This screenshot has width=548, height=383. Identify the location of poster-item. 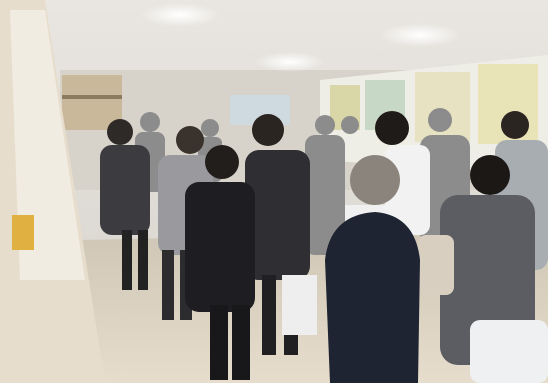
(23, 232).